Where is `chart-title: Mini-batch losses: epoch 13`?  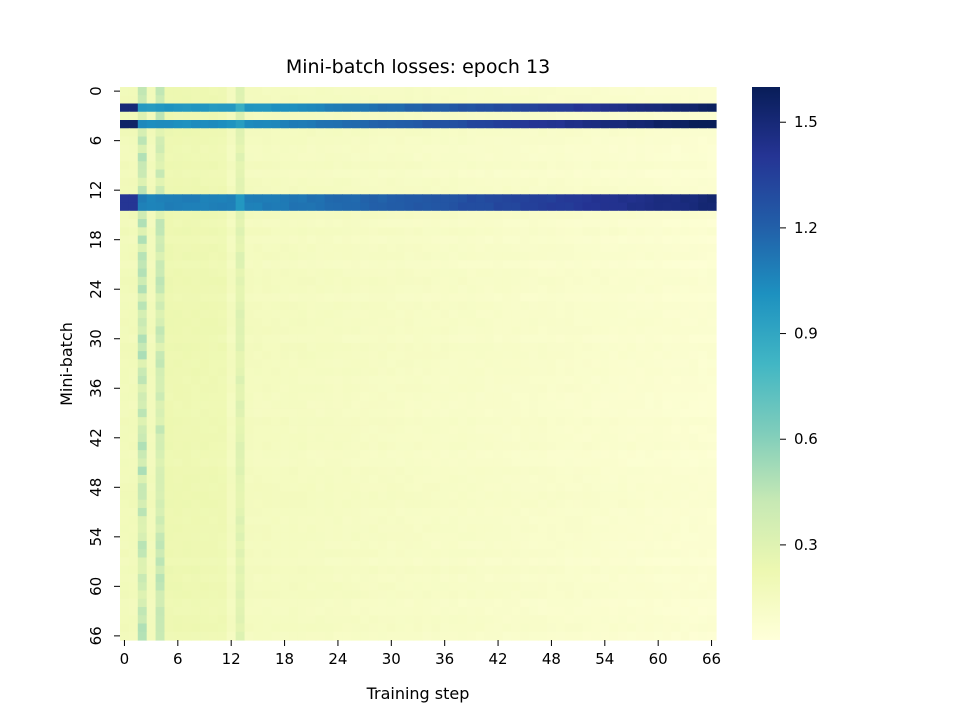
chart-title: Mini-batch losses: epoch 13 is located at coordinates (418, 67).